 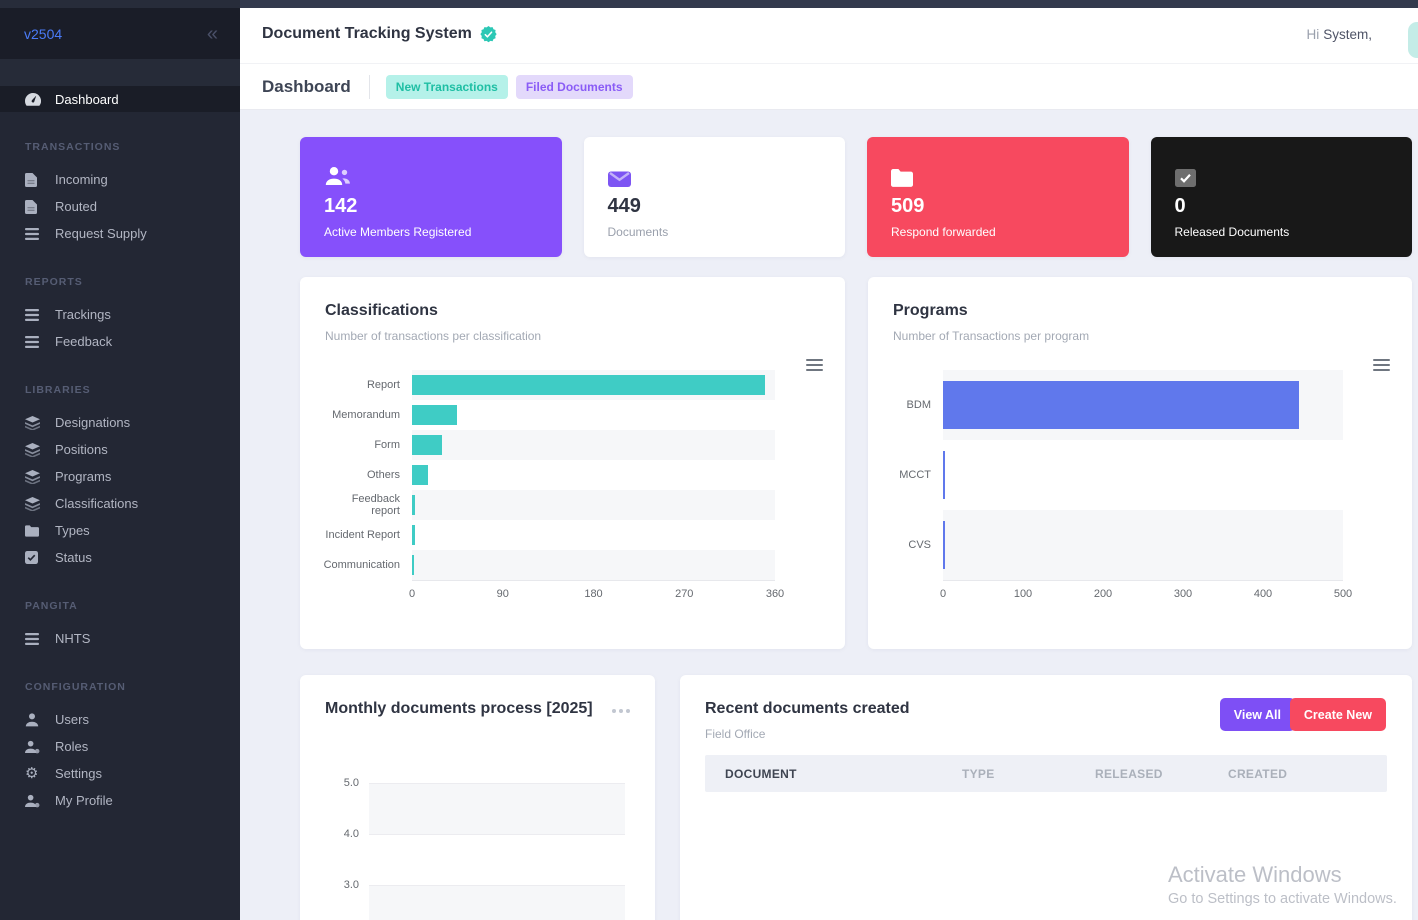 I want to click on sidebar-item-nhts: NHTS, so click(x=120, y=638).